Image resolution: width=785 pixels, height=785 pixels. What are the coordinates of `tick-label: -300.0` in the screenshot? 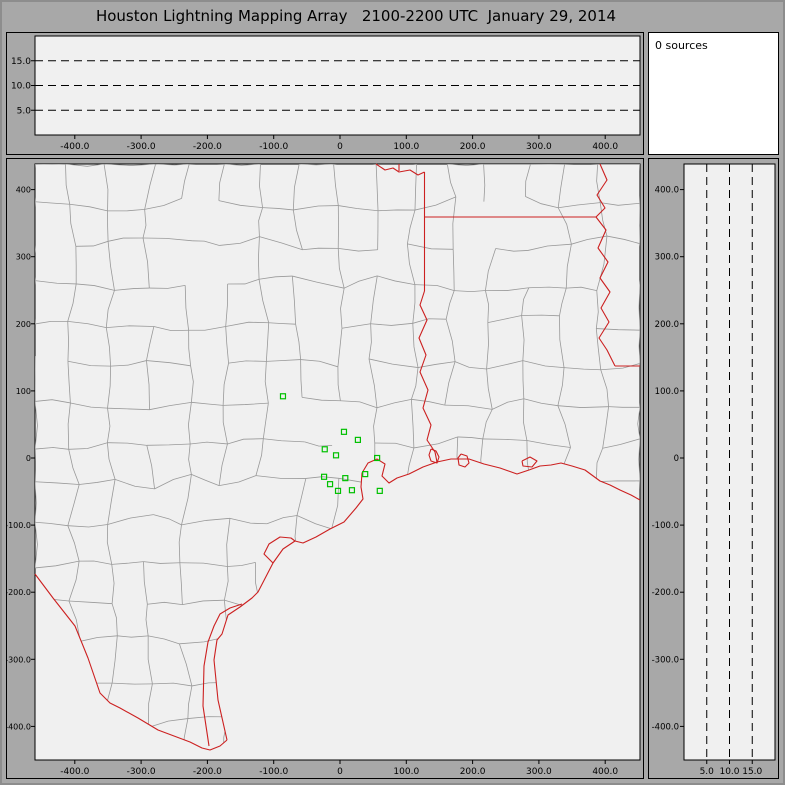 It's located at (141, 772).